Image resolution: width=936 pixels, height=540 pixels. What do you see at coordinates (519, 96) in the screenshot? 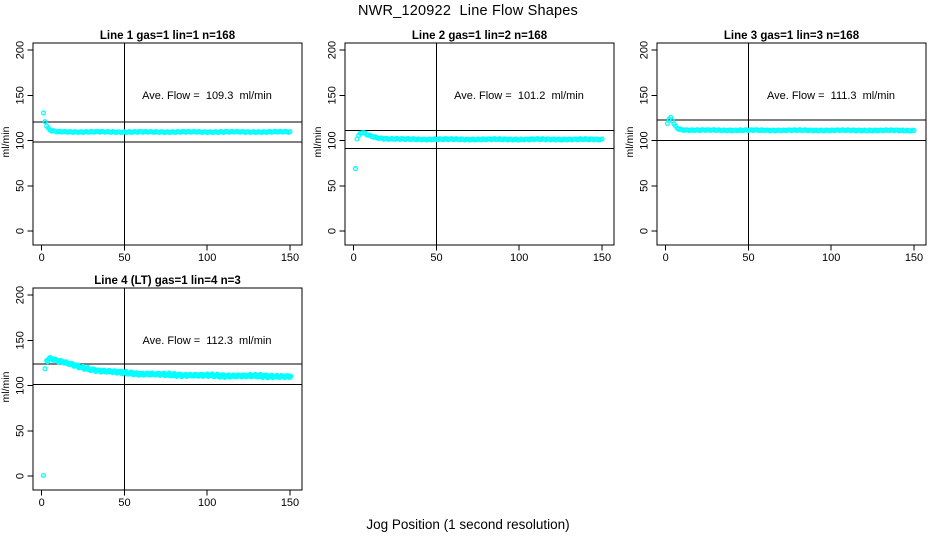
I see `ave-flow-annotation: Ave. Flow = 101.2 ml/min` at bounding box center [519, 96].